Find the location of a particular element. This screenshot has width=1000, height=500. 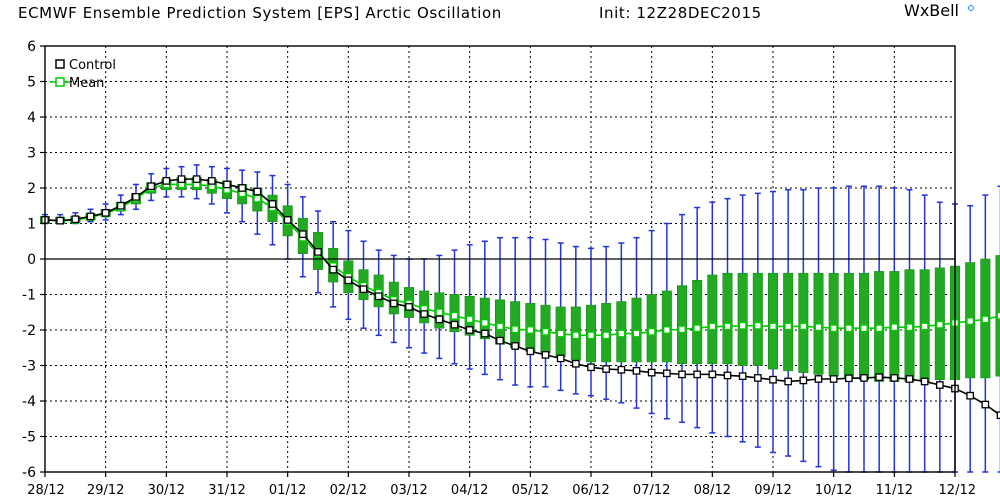

x-tick-label: 03/12 is located at coordinates (408, 490).